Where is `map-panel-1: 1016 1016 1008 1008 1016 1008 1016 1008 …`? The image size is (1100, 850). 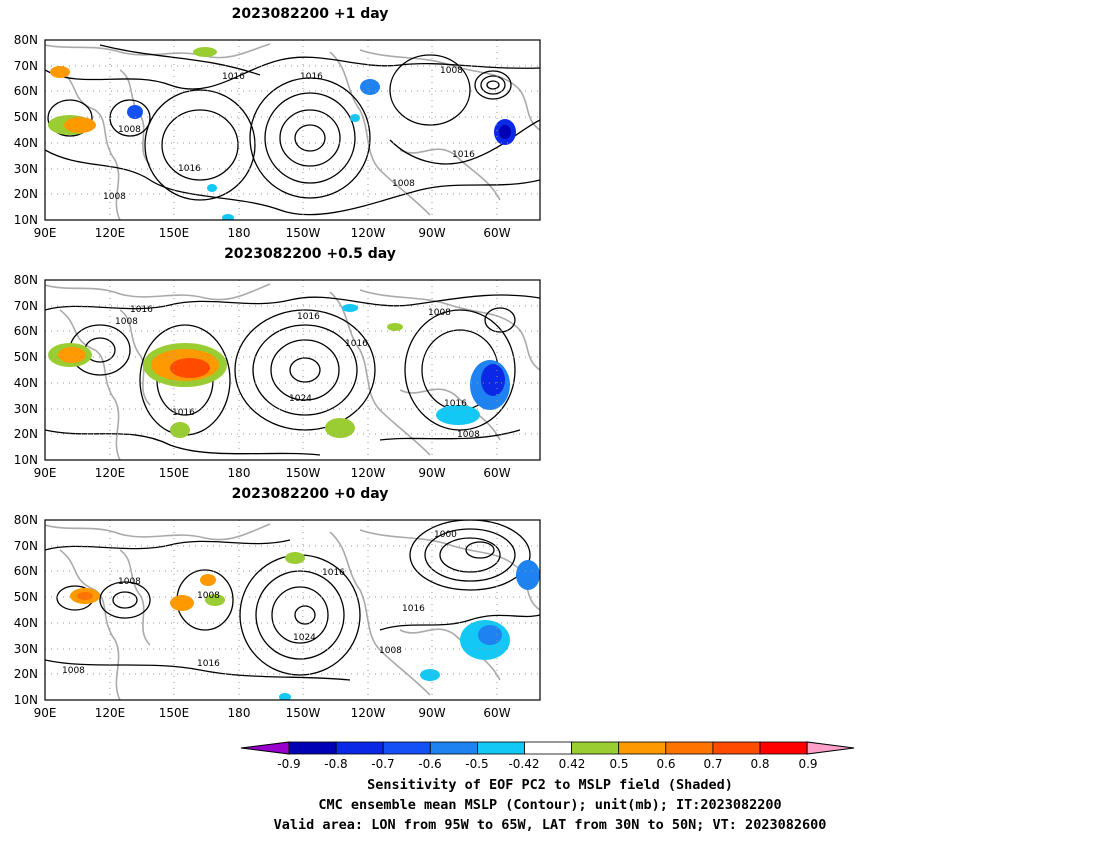 map-panel-1: 1016 1016 1008 1008 1016 1008 1016 1008 … is located at coordinates (277, 136).